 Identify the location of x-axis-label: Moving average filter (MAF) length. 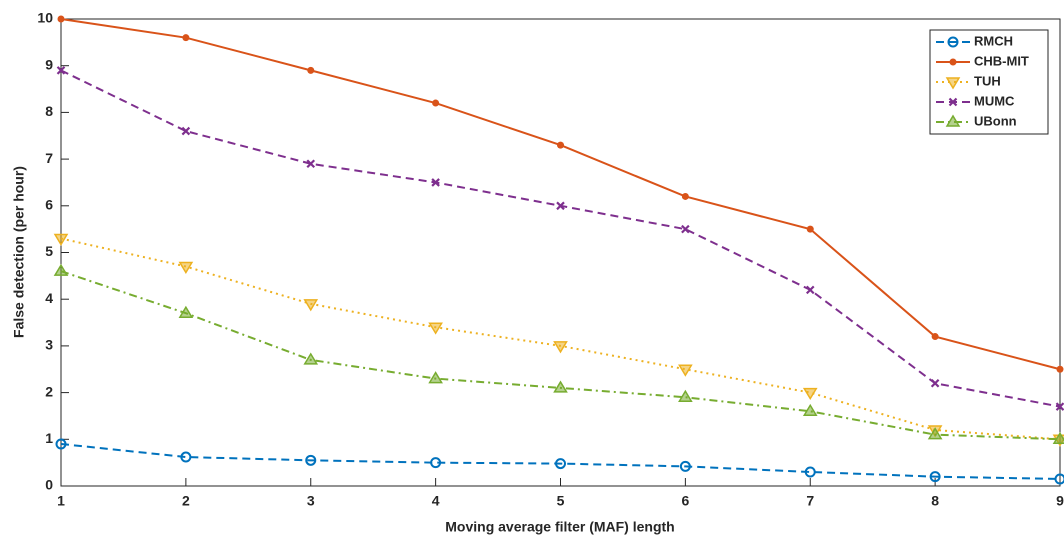
(559, 527).